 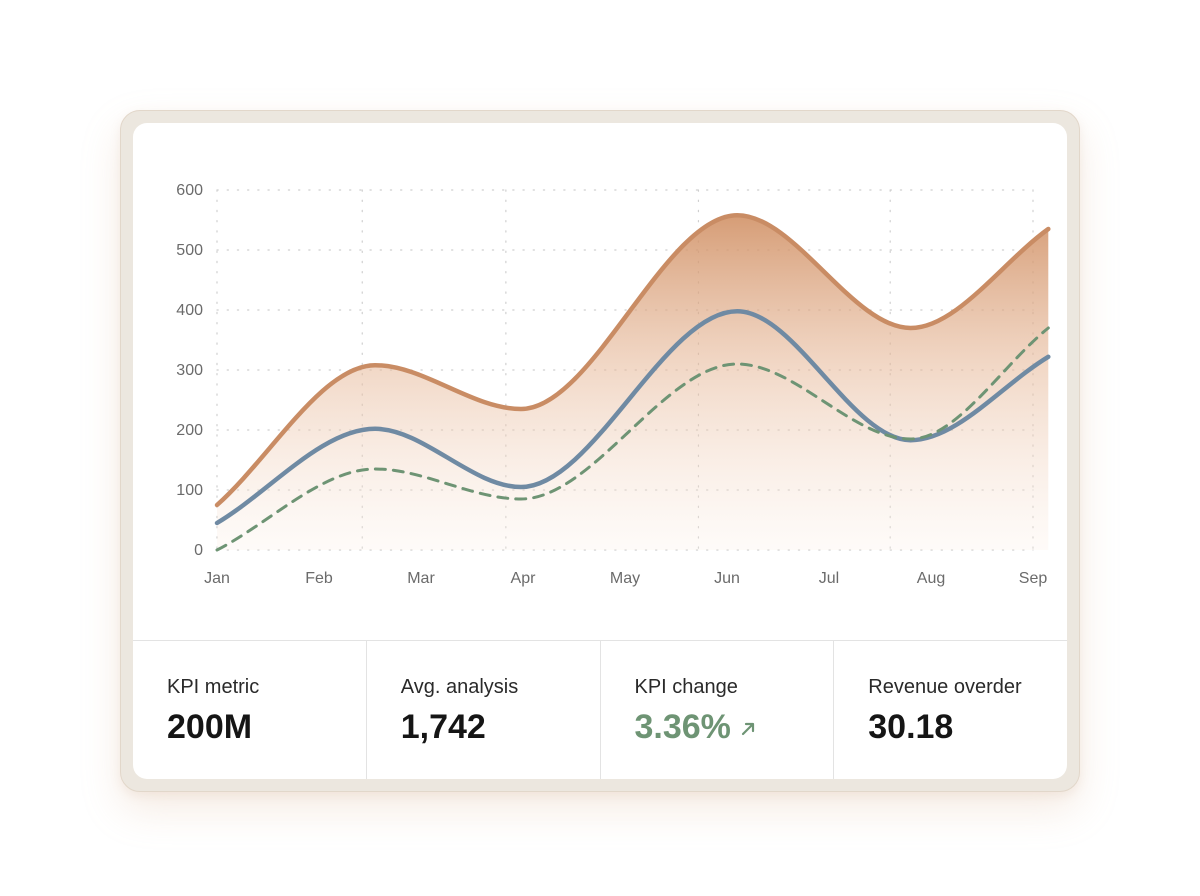 I want to click on kpi-card-revenue: Revenue overder 30.18, so click(x=950, y=710).